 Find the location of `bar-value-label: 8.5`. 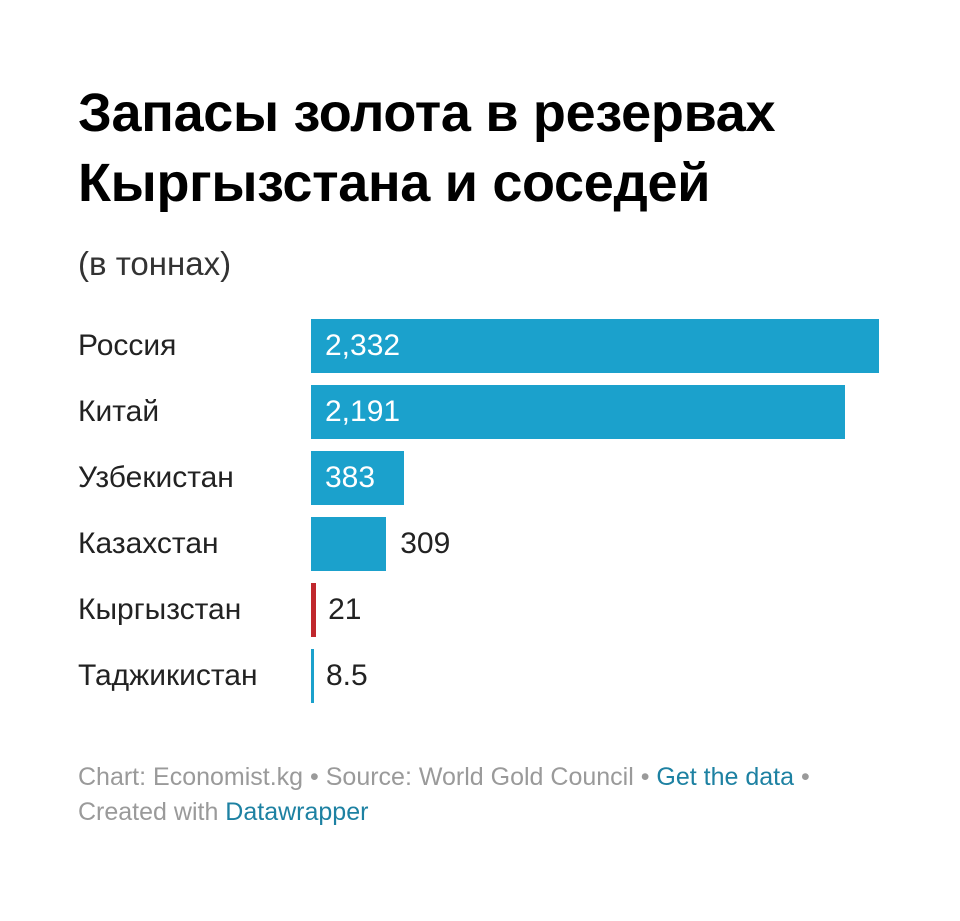

bar-value-label: 8.5 is located at coordinates (347, 675).